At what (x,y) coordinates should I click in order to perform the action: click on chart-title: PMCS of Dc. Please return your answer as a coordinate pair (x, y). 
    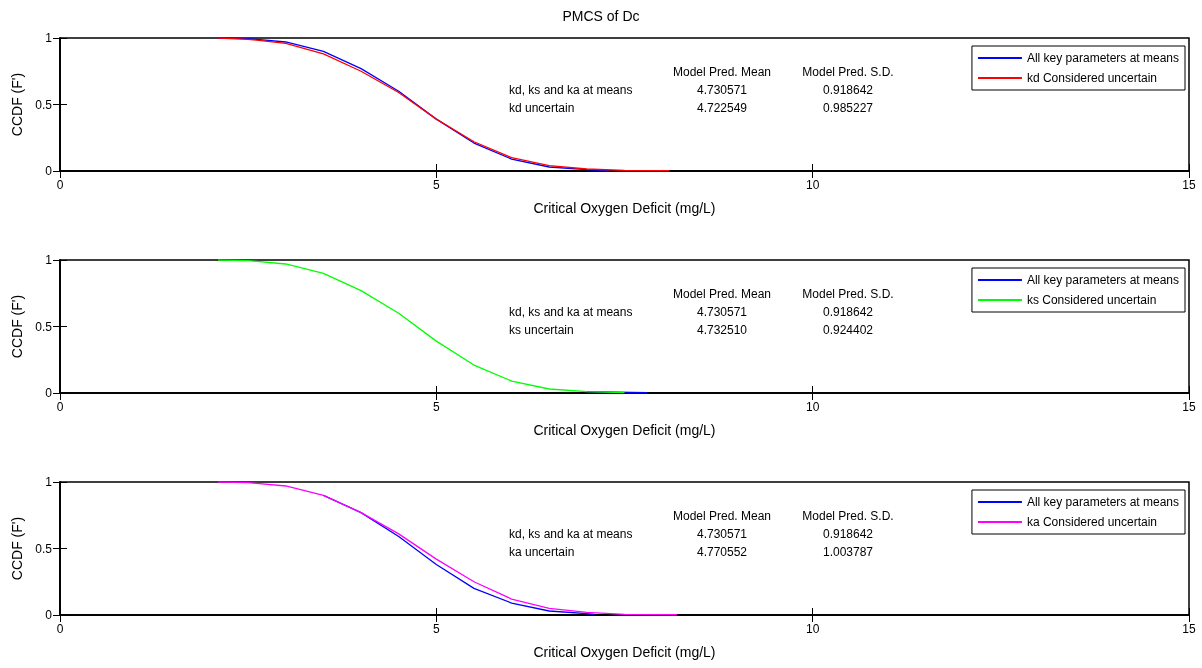
    Looking at the image, I should click on (601, 16).